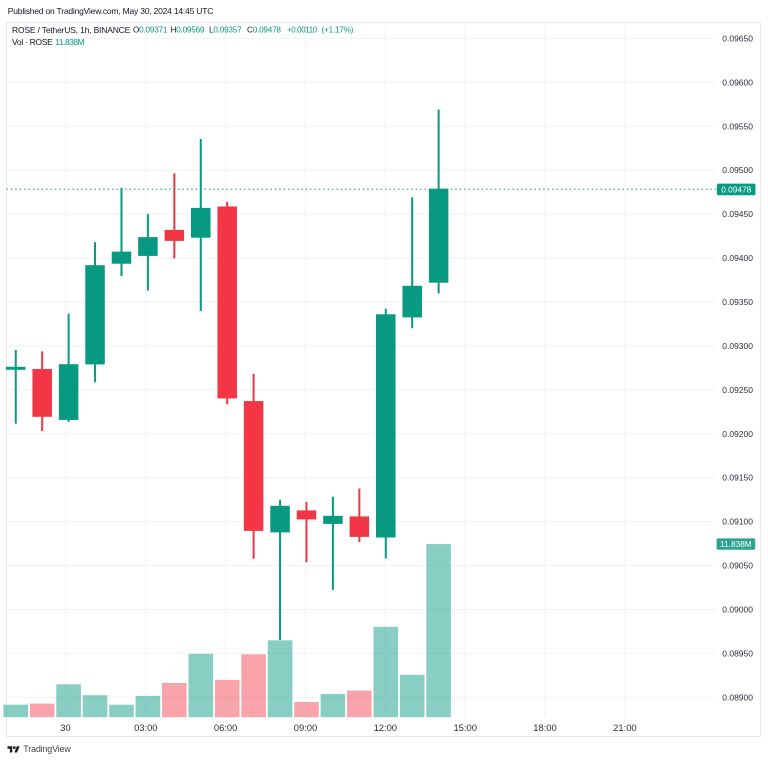  What do you see at coordinates (225, 727) in the screenshot?
I see `svg-text: 06:00` at bounding box center [225, 727].